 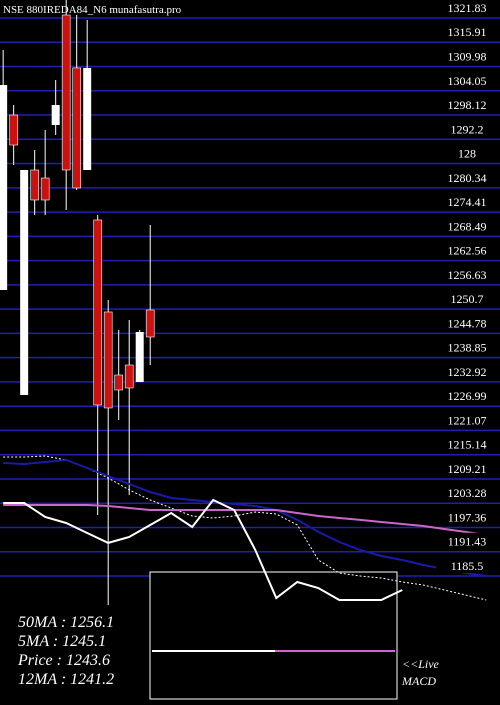 I want to click on indicator-label: 50MA : 1256.1, so click(x=66, y=622).